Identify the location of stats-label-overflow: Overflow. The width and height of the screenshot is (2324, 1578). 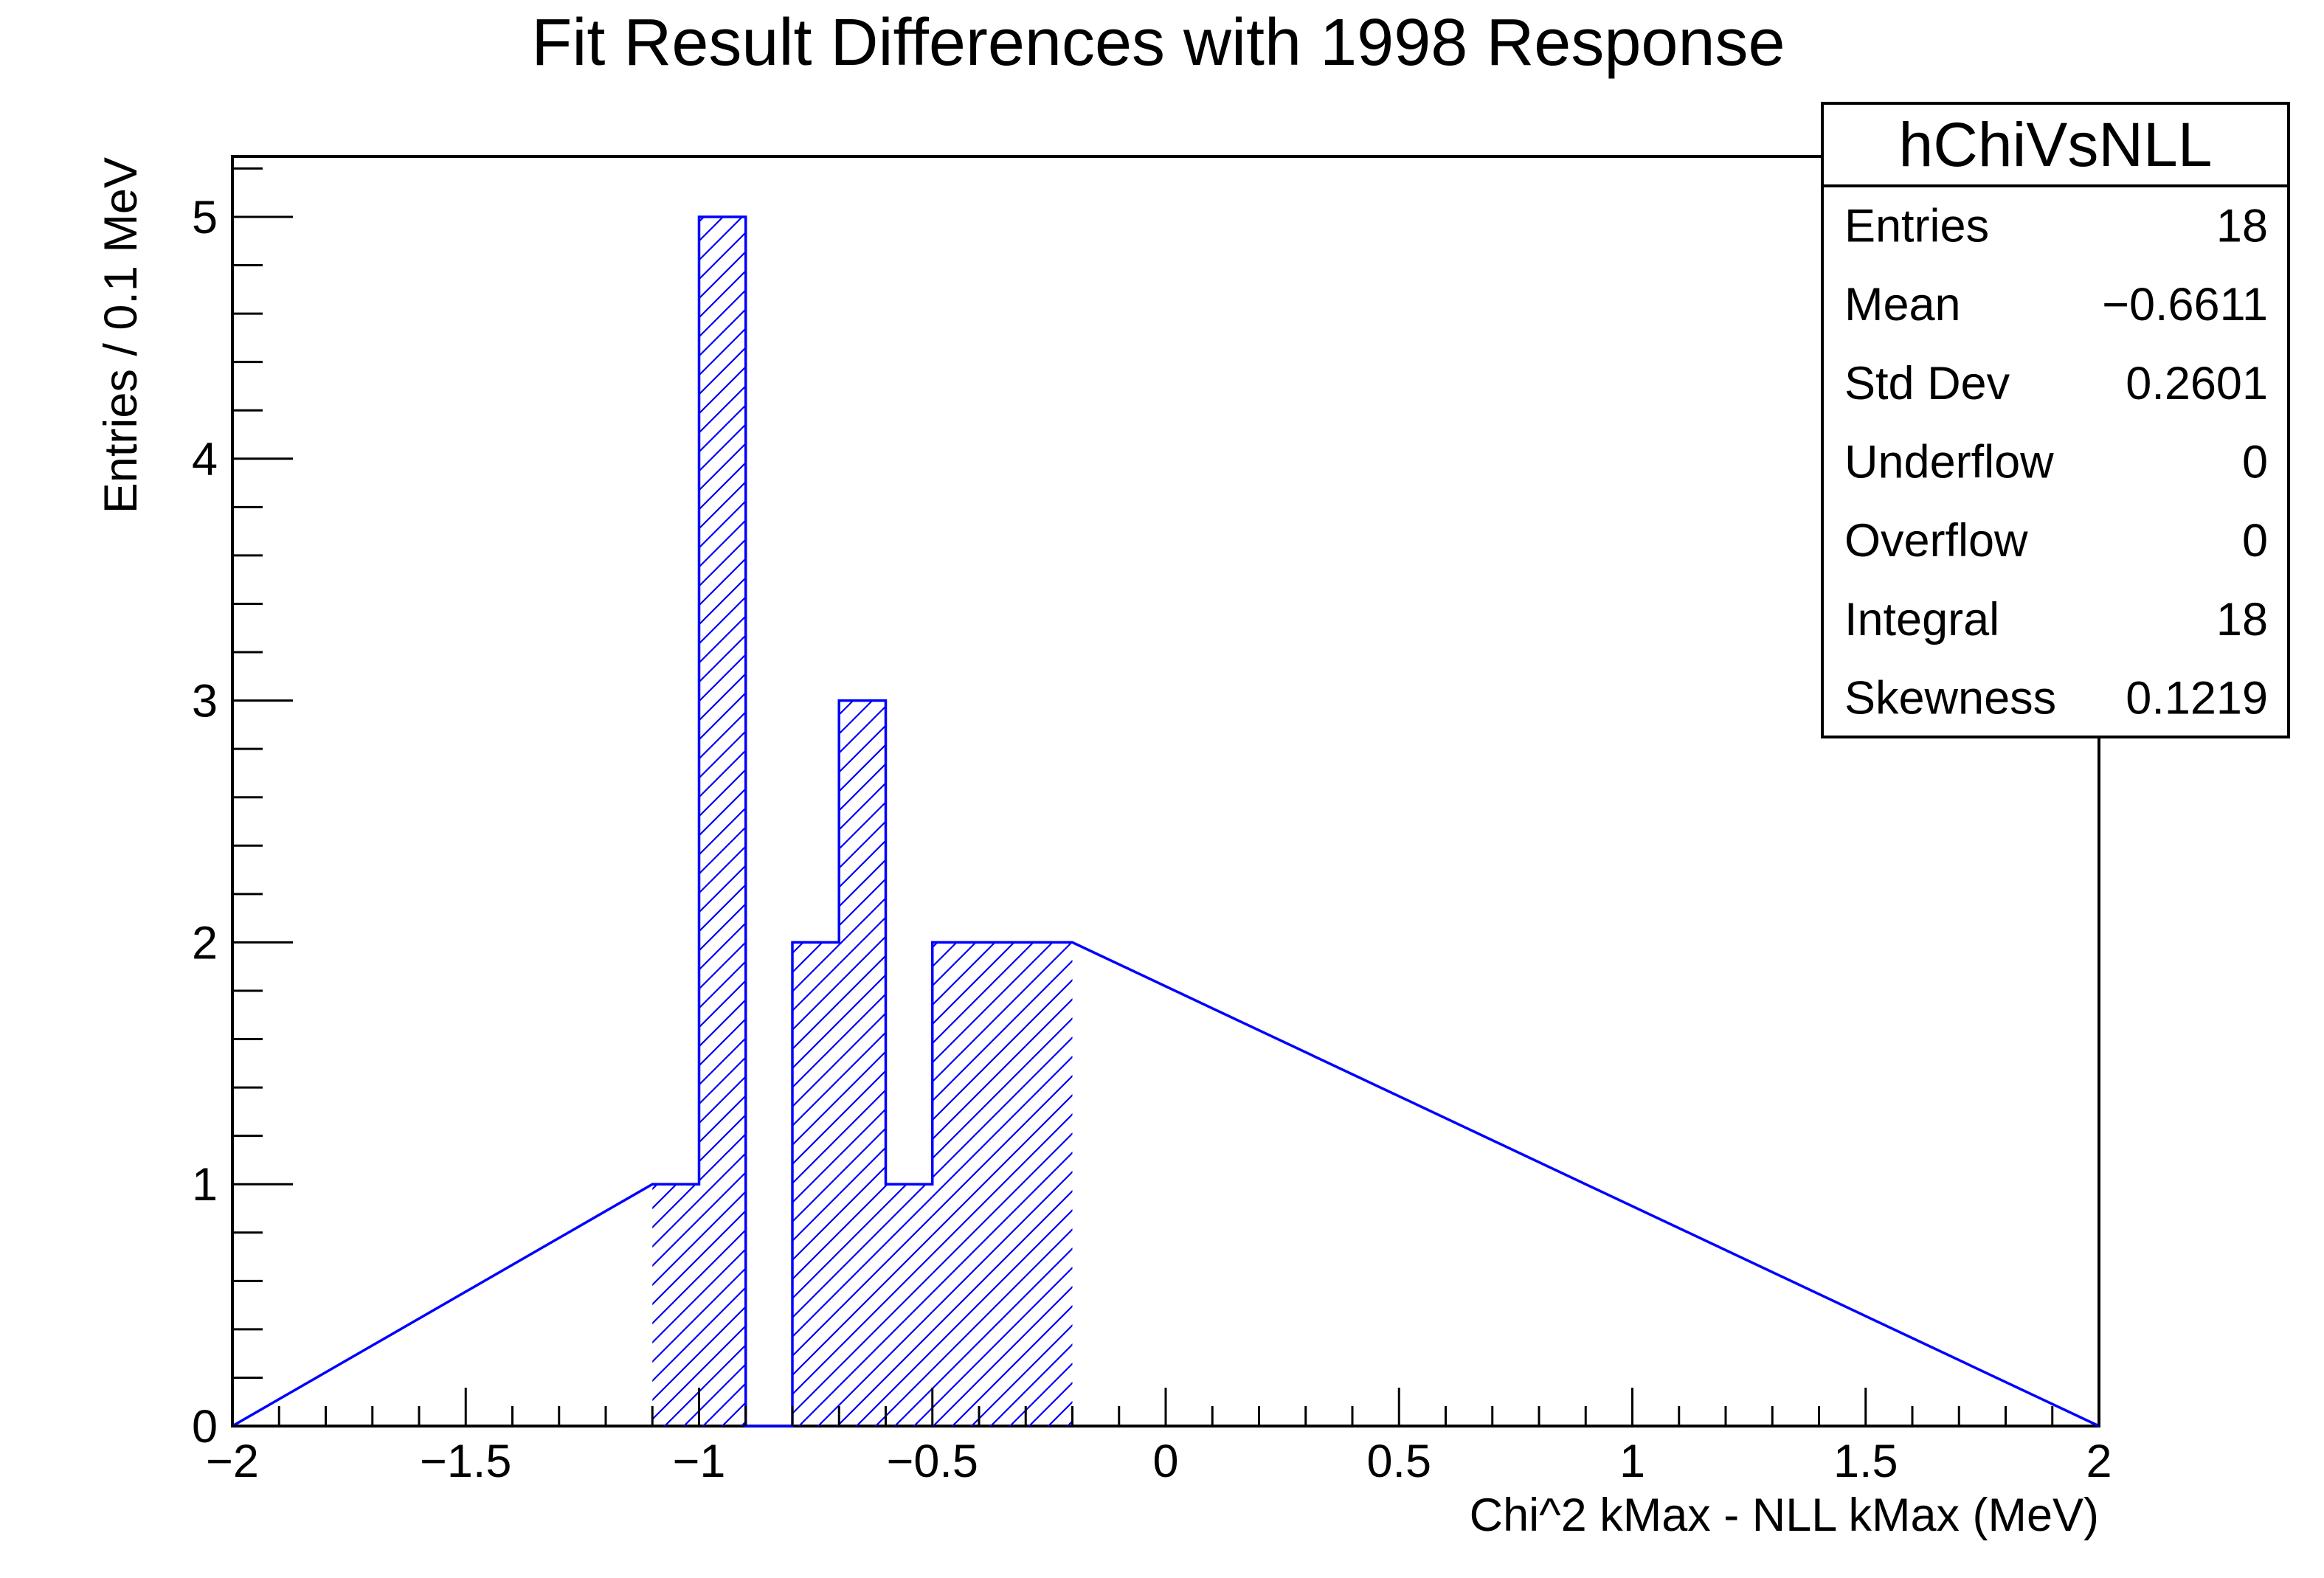
(1936, 541).